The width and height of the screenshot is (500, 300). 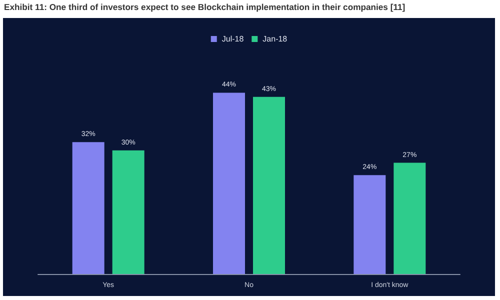 I want to click on chart-title: Exhibit 11: One third of investors expect to see Blockchain implementation in their companies [11], so click(x=205, y=7).